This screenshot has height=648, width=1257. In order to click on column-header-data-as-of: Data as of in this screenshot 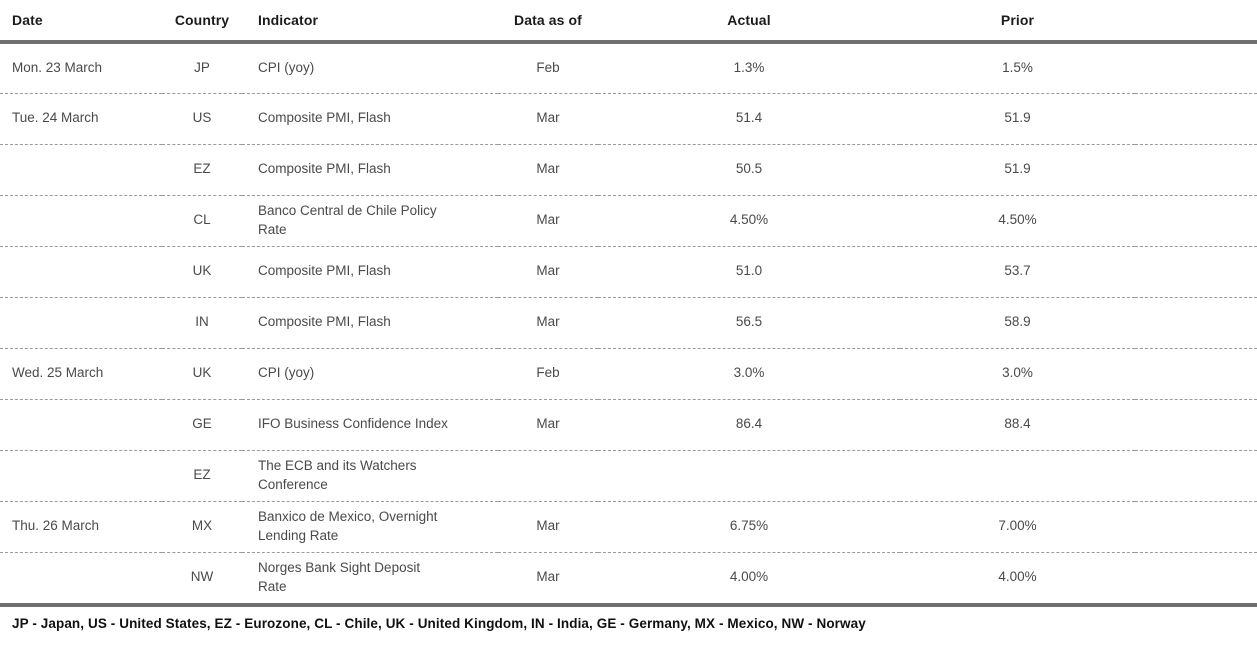, I will do `click(548, 22)`.